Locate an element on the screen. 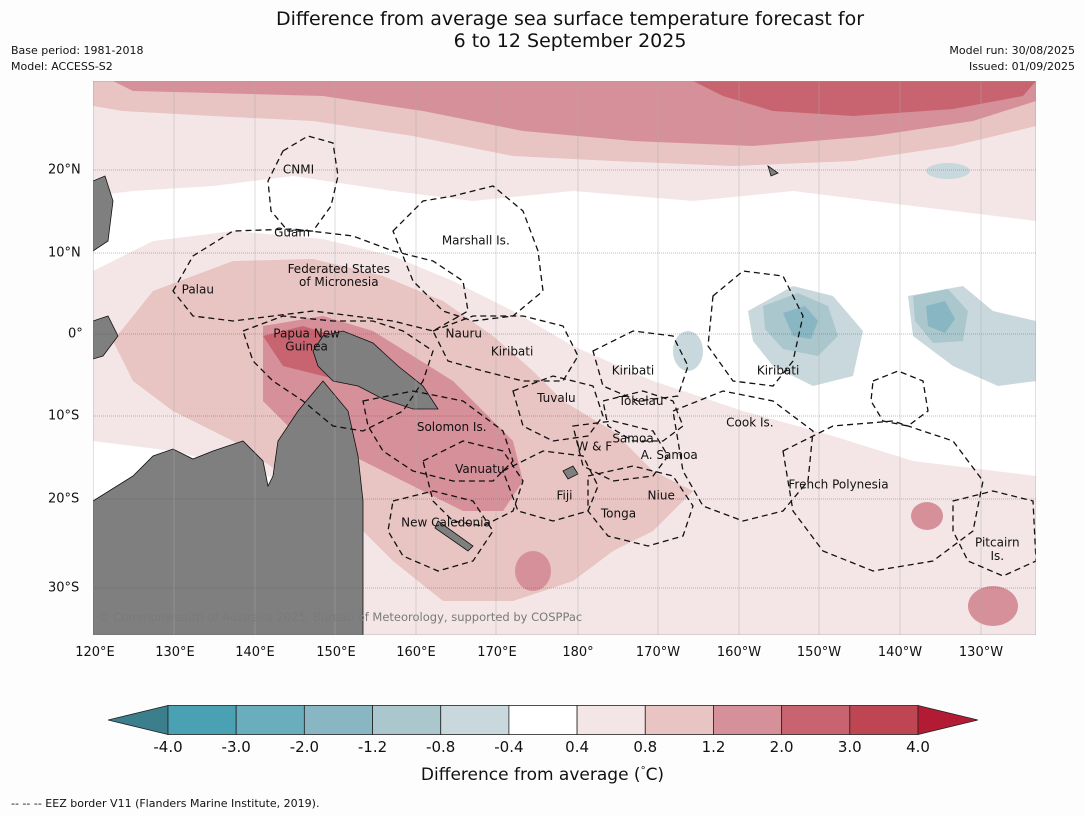 Image resolution: width=1085 pixels, height=816 pixels. warm-patch-southeast is located at coordinates (993, 606).